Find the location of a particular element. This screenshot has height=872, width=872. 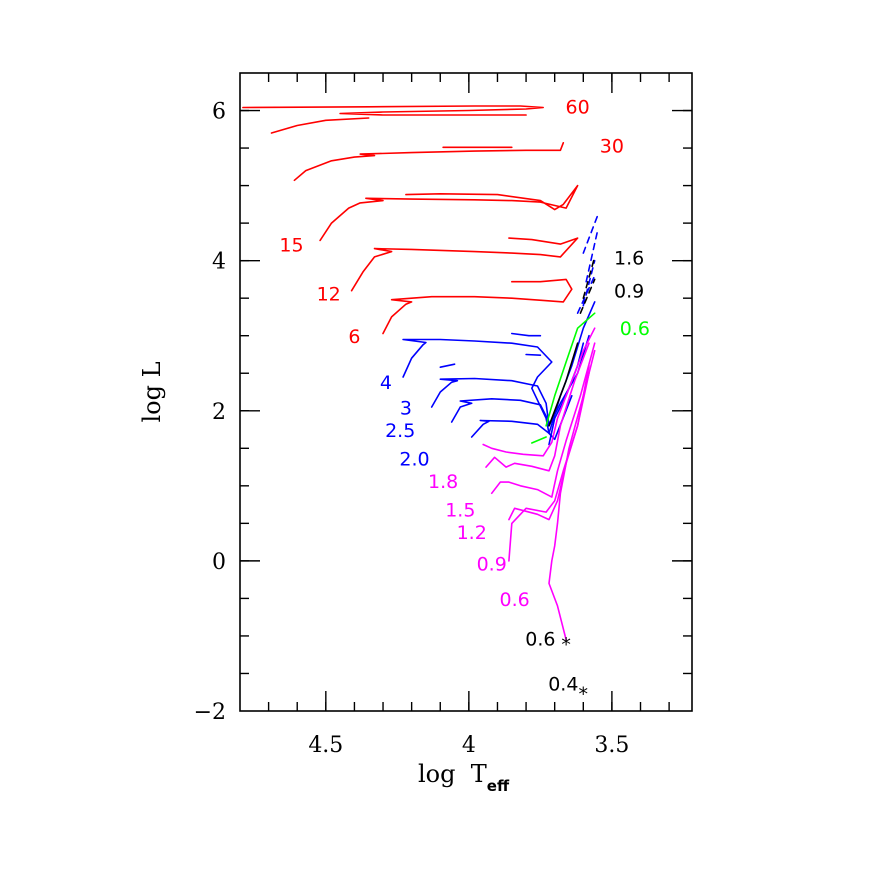

y-tick-label: 4 is located at coordinates (219, 262).